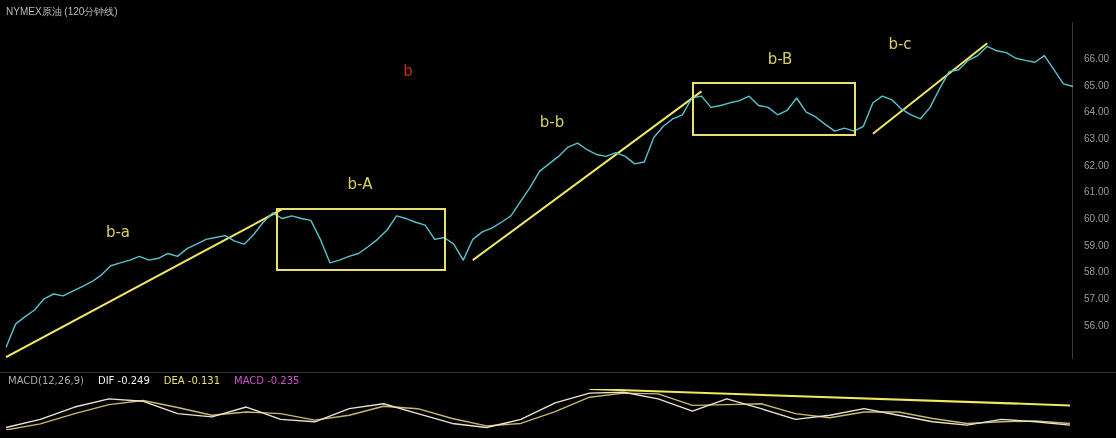 The height and width of the screenshot is (438, 1116). Describe the element at coordinates (780, 58) in the screenshot. I see `annotation: b-B` at that location.